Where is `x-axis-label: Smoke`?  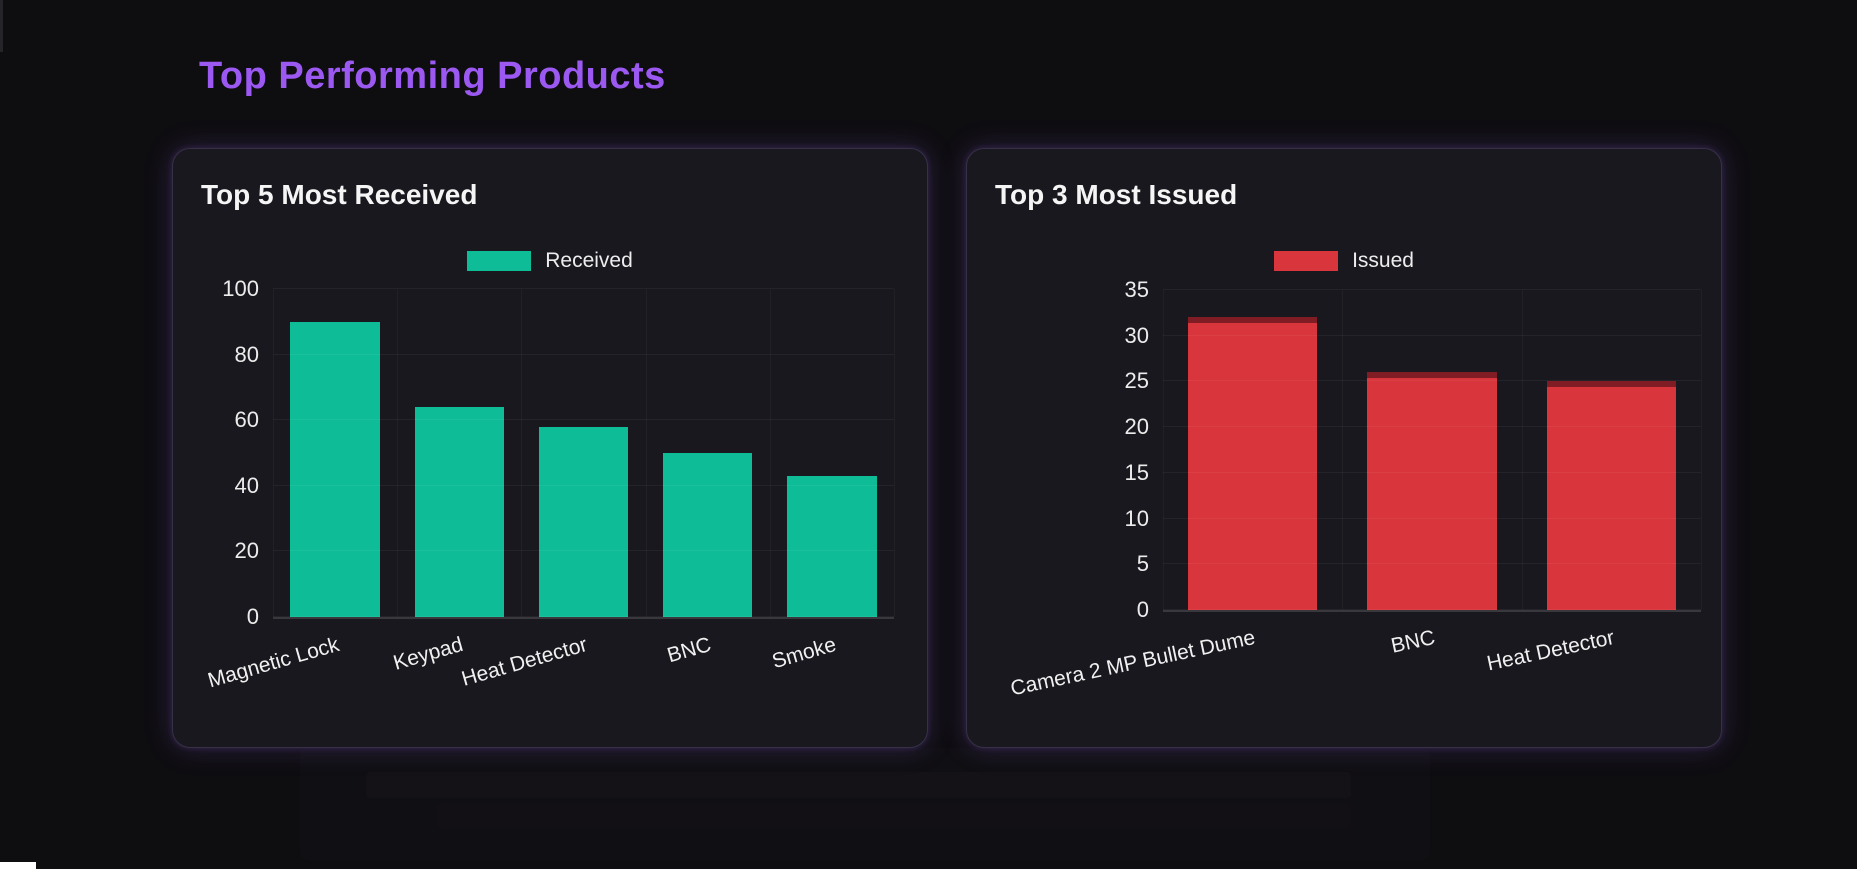 x-axis-label: Smoke is located at coordinates (804, 653).